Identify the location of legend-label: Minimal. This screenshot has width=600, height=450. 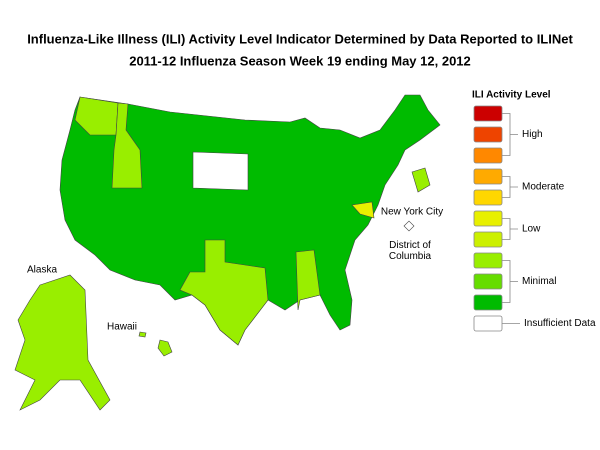
(539, 281).